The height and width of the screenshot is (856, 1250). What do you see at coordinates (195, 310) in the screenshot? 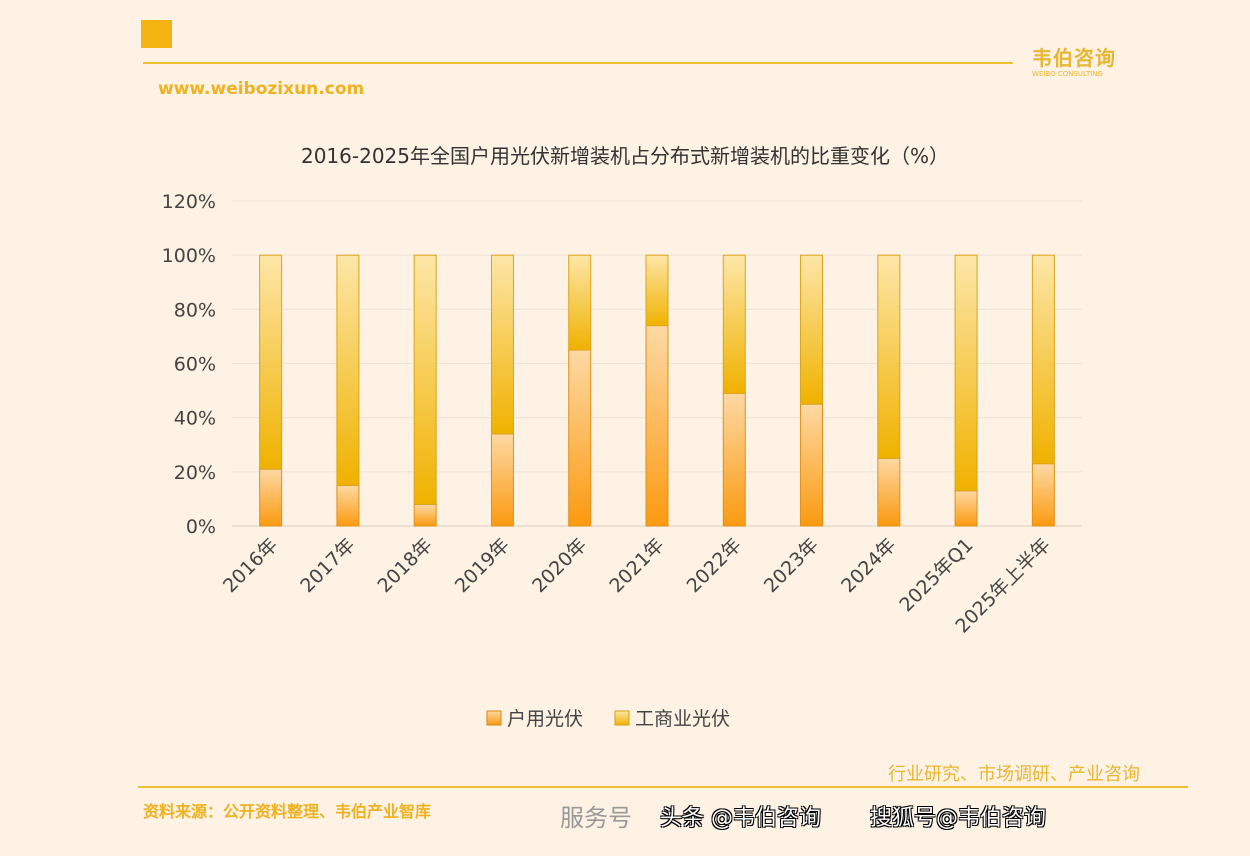
I see `y-tick-label: 80%` at bounding box center [195, 310].